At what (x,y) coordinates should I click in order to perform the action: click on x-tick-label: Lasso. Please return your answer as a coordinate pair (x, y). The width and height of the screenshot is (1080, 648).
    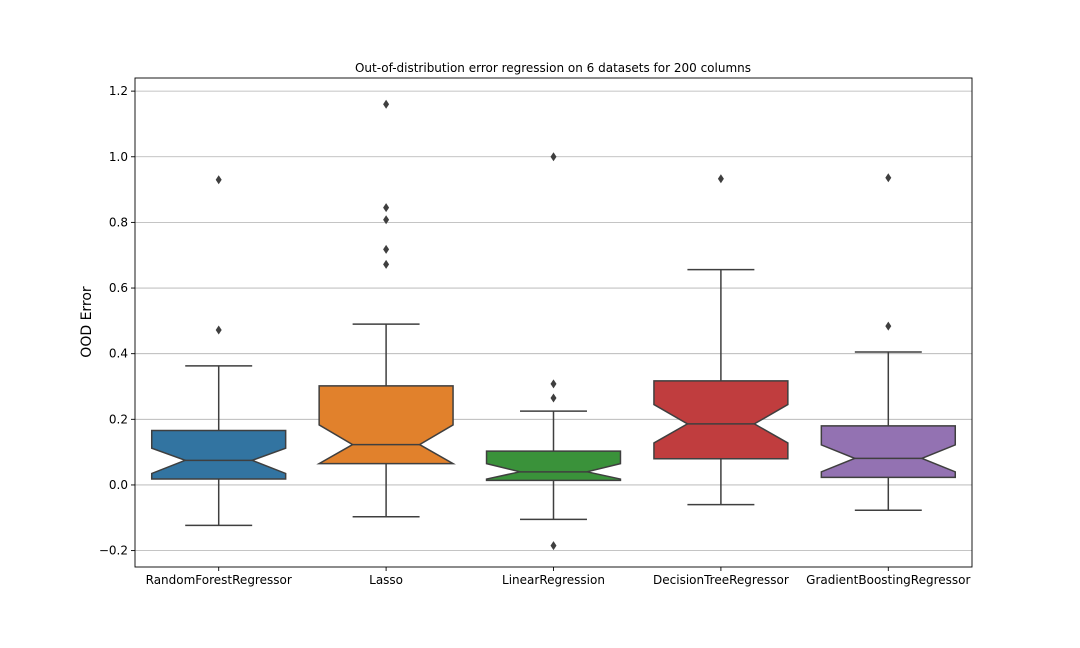
    Looking at the image, I should click on (386, 580).